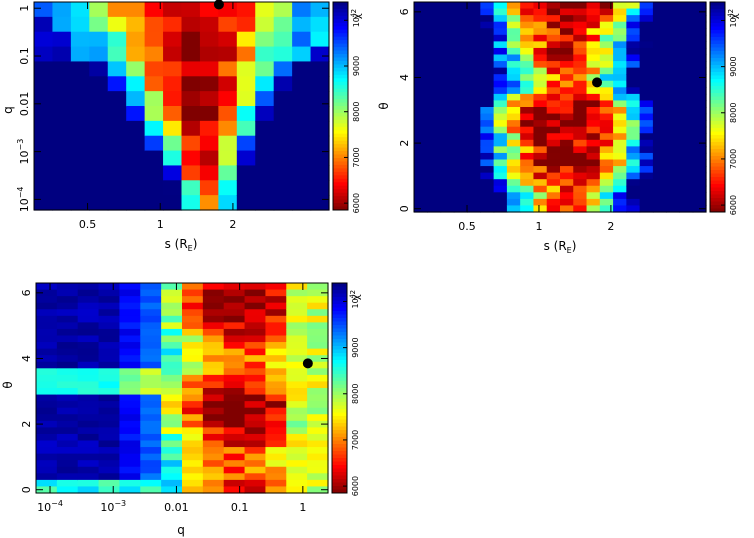 The width and height of the screenshot is (754, 538). I want to click on x-axis-label: s (RE), so click(560, 247).